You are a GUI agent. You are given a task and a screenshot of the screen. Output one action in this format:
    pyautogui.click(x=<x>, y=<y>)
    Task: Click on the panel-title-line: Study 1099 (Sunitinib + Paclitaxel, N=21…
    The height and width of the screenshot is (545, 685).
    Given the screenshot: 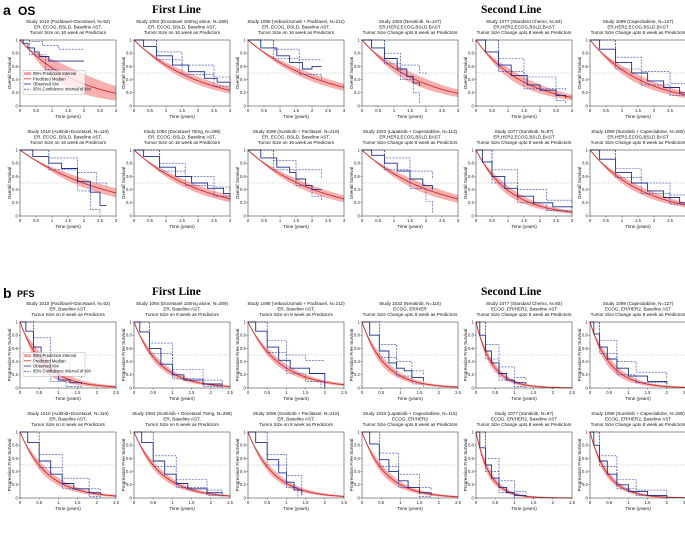 What is the action you would take?
    pyautogui.click(x=296, y=131)
    